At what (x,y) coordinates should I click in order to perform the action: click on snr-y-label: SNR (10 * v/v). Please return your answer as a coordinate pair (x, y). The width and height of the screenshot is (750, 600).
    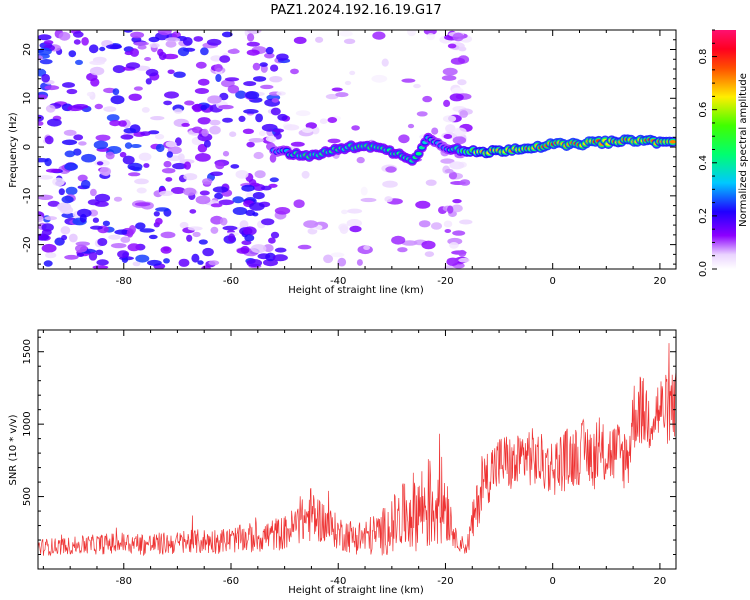
    Looking at the image, I should click on (13, 449).